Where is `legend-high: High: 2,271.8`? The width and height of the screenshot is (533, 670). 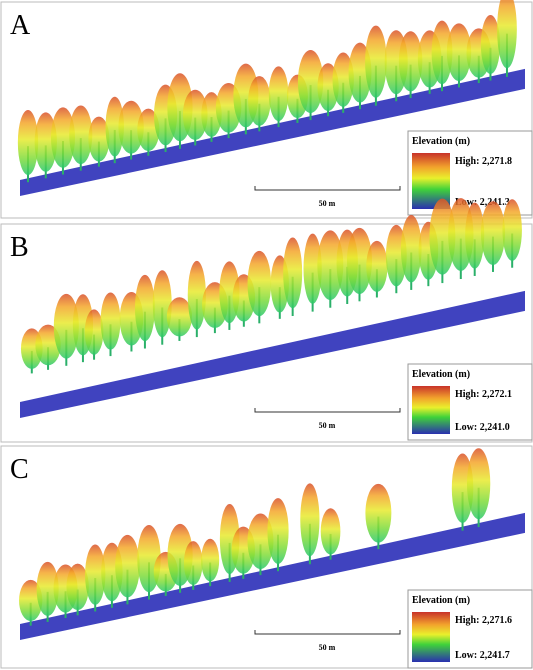
legend-high: High: 2,271.8 is located at coordinates (483, 161).